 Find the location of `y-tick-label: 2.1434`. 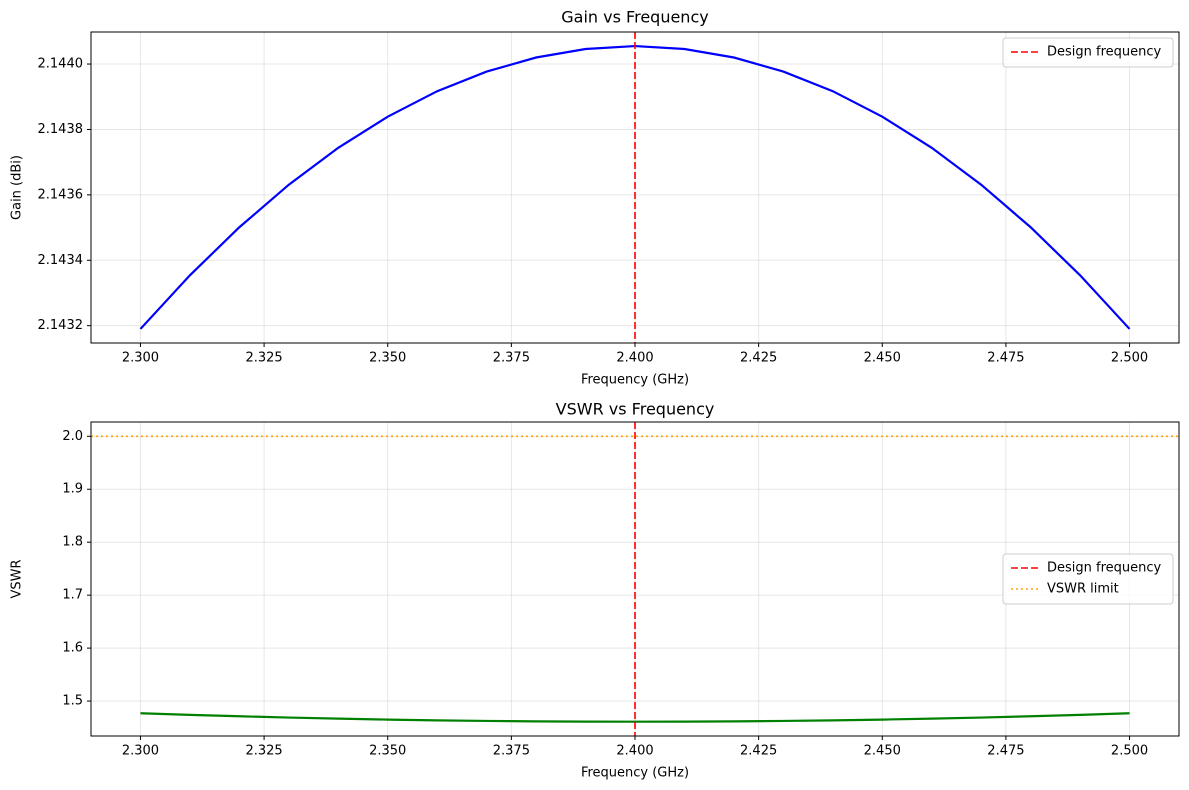

y-tick-label: 2.1434 is located at coordinates (61, 260).